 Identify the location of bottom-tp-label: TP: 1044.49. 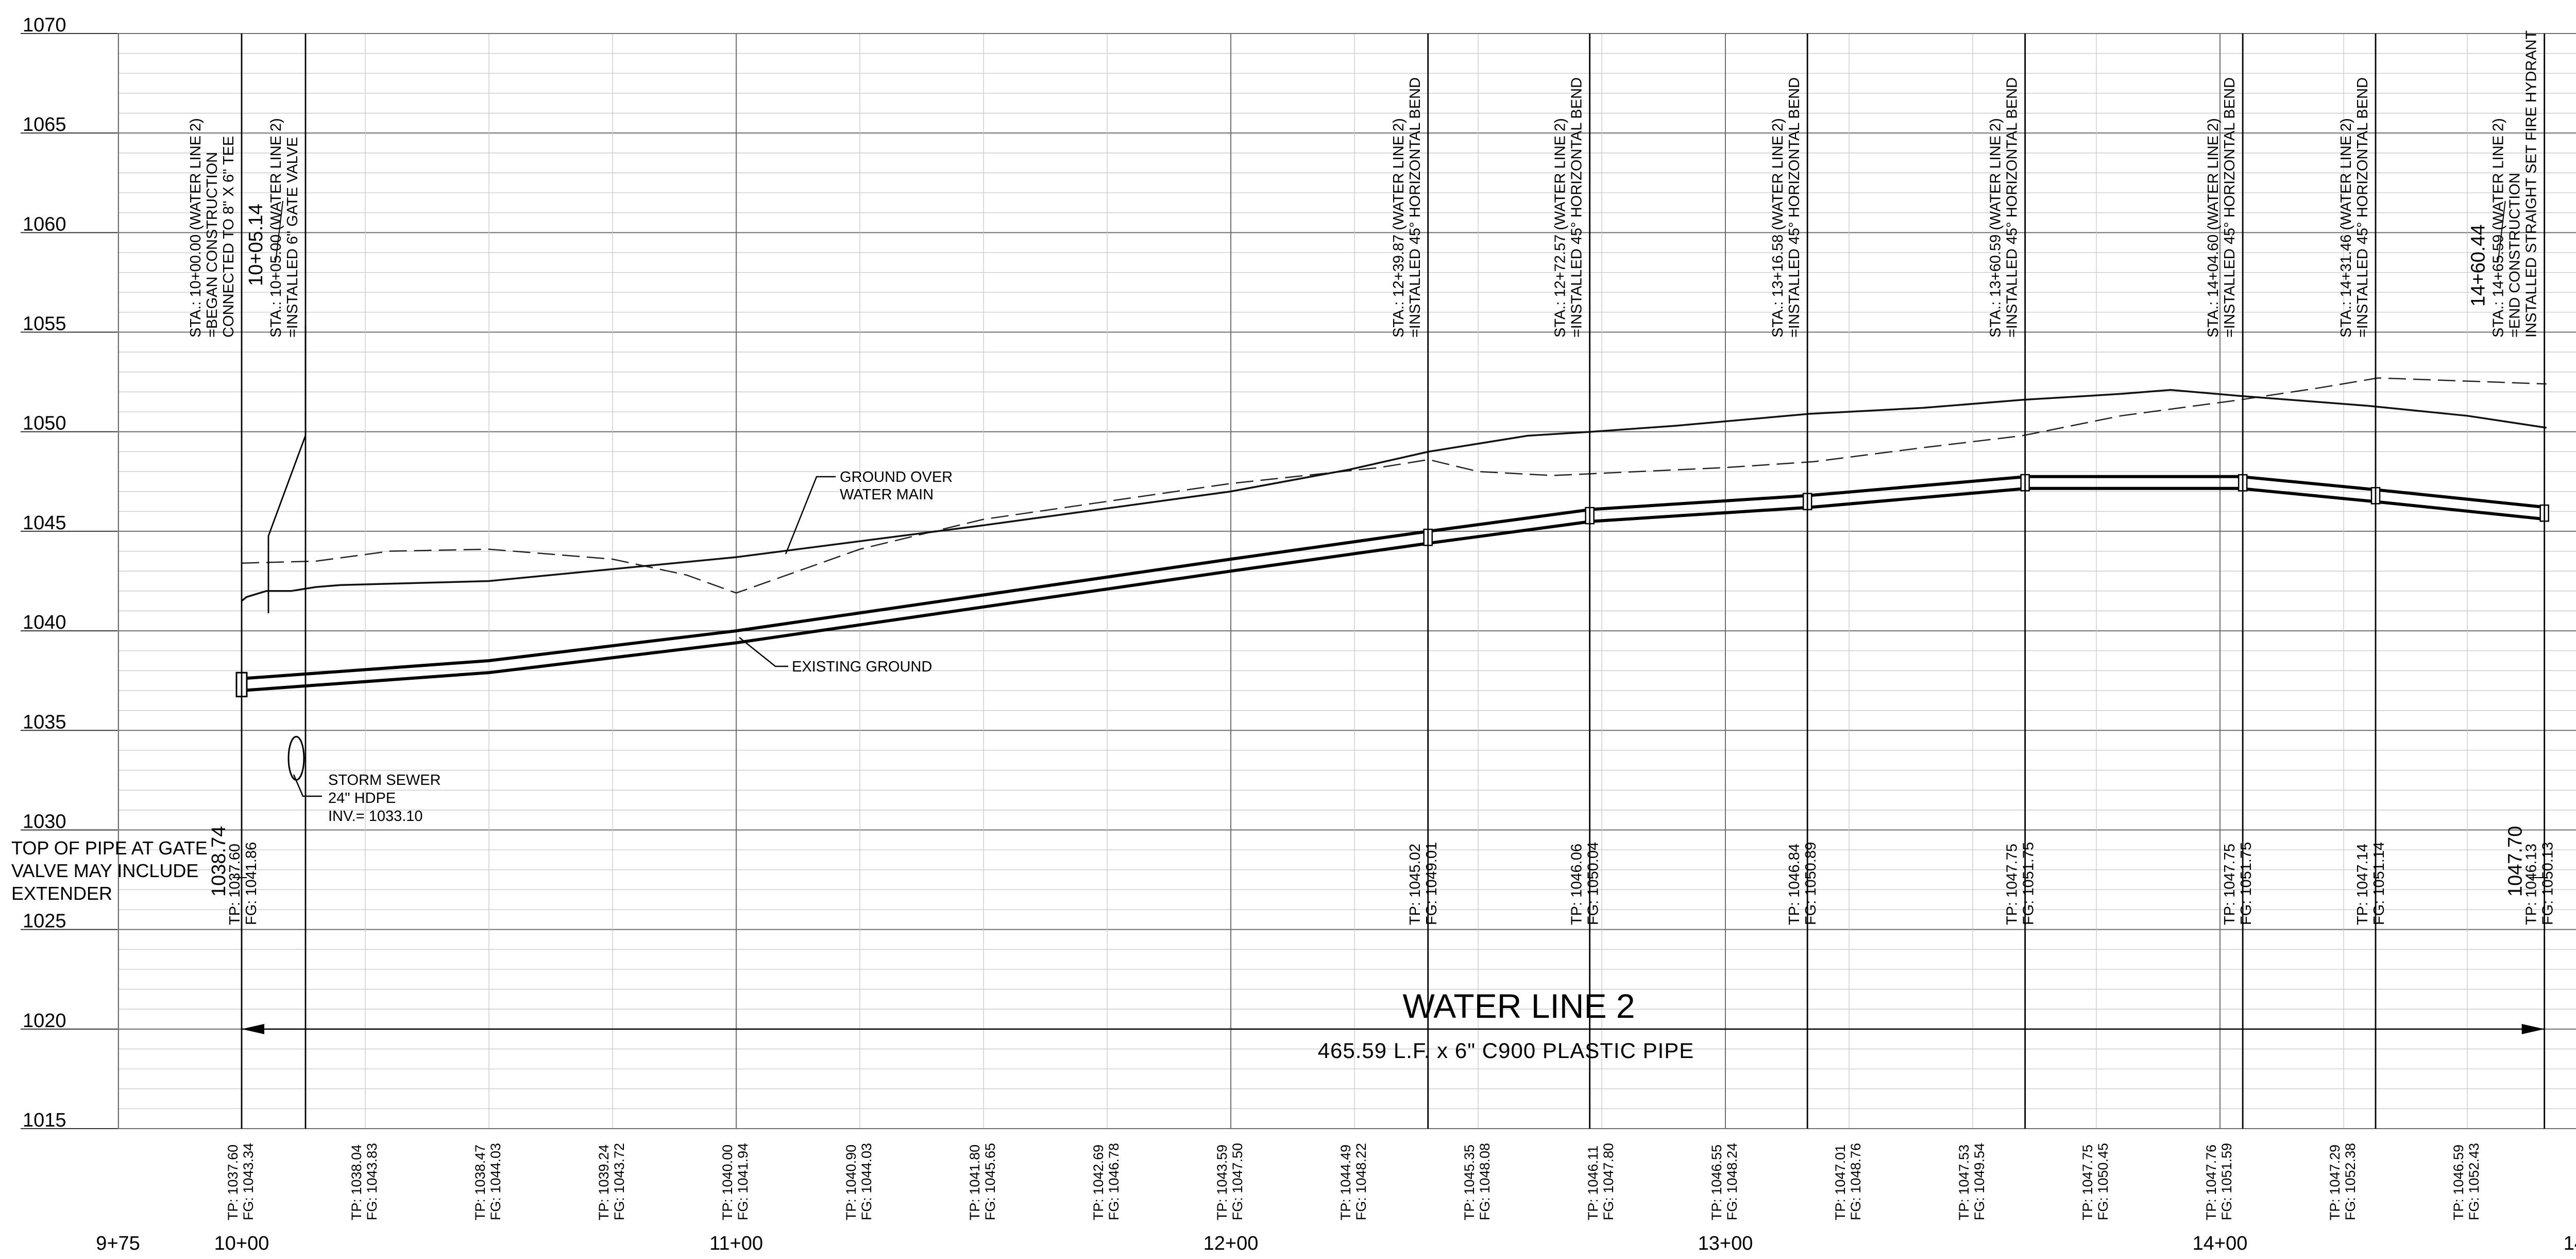
(1345, 1182).